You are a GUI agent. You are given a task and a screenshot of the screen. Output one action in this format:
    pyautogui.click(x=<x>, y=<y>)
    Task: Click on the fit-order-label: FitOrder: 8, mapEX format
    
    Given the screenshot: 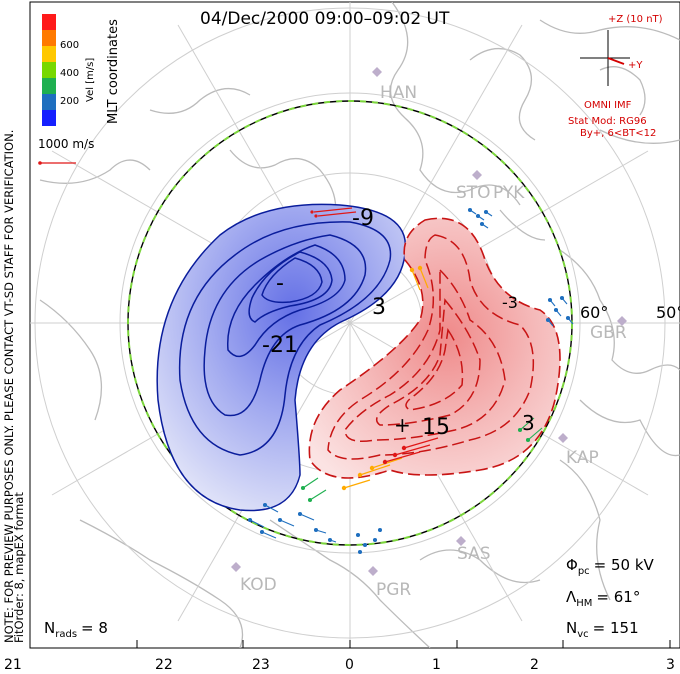 What is the action you would take?
    pyautogui.click(x=19, y=567)
    